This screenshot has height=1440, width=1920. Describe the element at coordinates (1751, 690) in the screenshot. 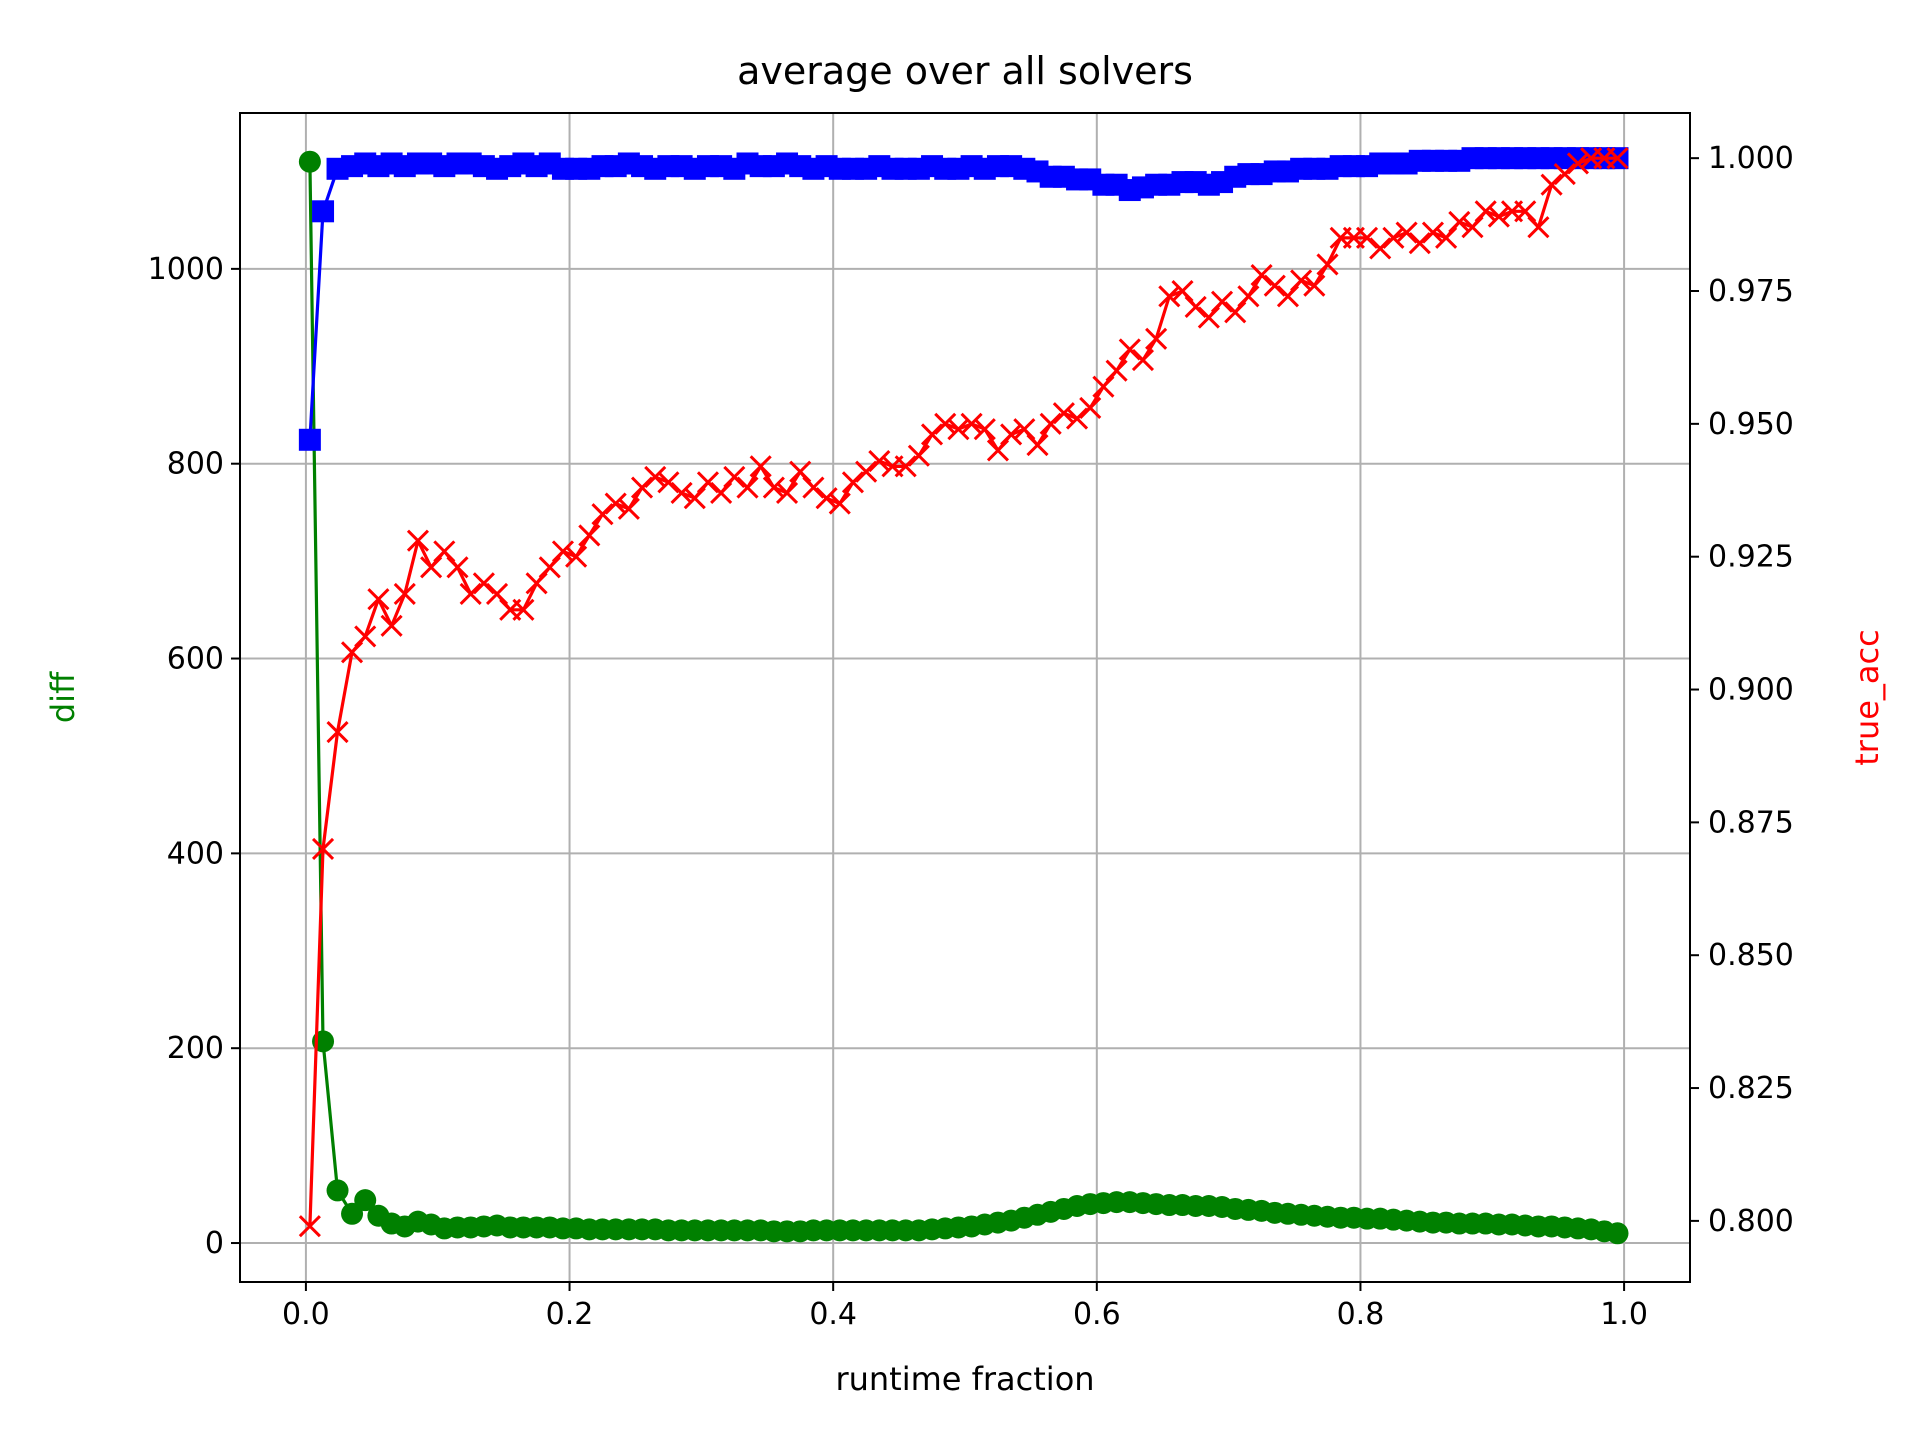

I see `y-right-tick-label: 0.900` at that location.